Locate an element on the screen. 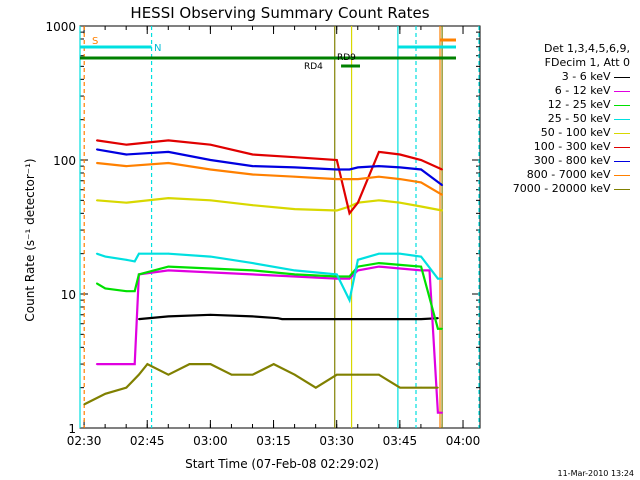  legend-entry: 3 - 6 keV is located at coordinates (596, 76).